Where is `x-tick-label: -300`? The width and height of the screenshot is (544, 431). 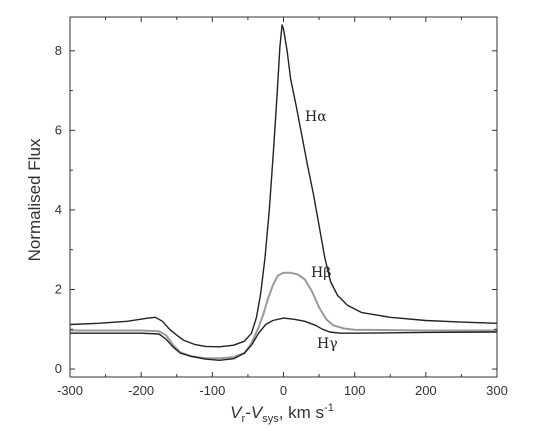
x-tick-label: -300 is located at coordinates (70, 390).